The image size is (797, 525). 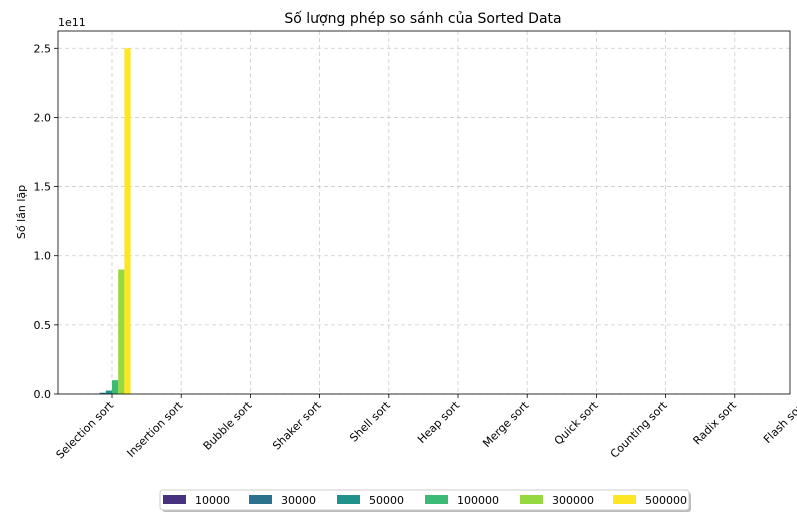 I want to click on x-tick-label: Counting sort, so click(x=639, y=429).